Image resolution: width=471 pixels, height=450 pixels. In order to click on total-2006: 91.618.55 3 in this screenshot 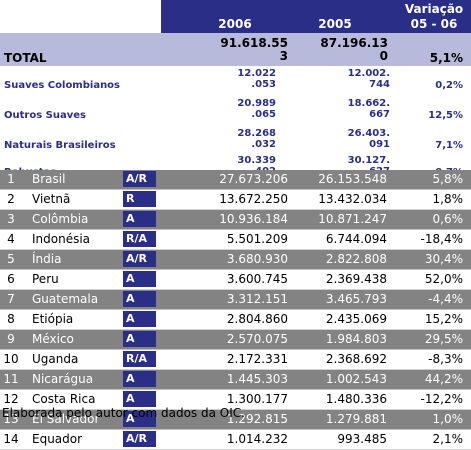, I will do `click(254, 49)`.